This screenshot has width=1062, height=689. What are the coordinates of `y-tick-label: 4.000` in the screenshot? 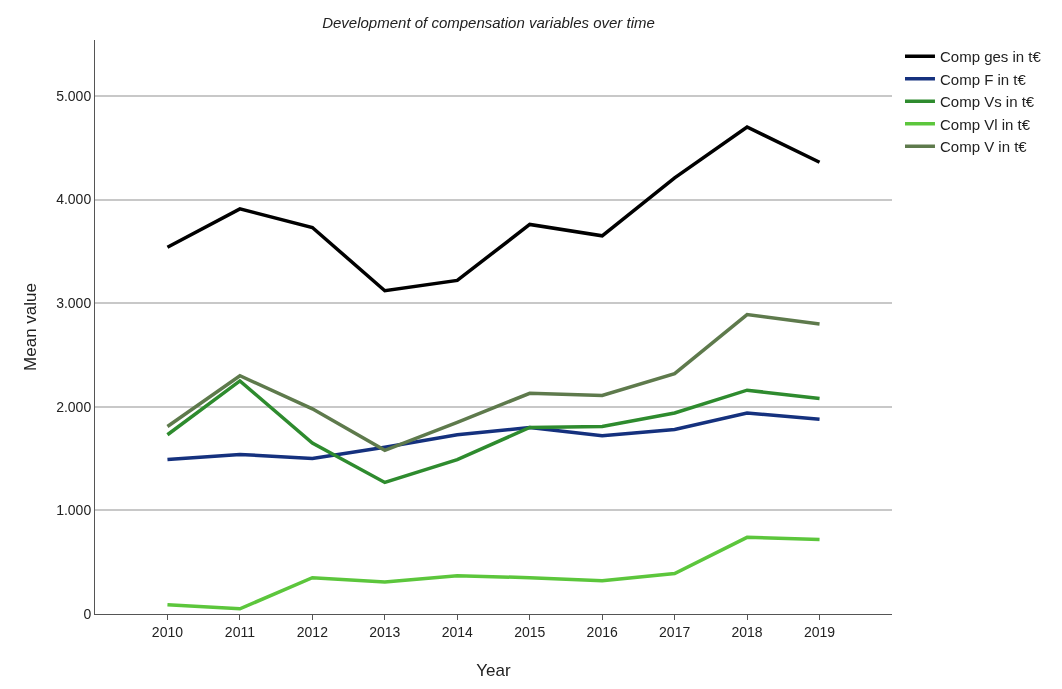 It's located at (74, 199).